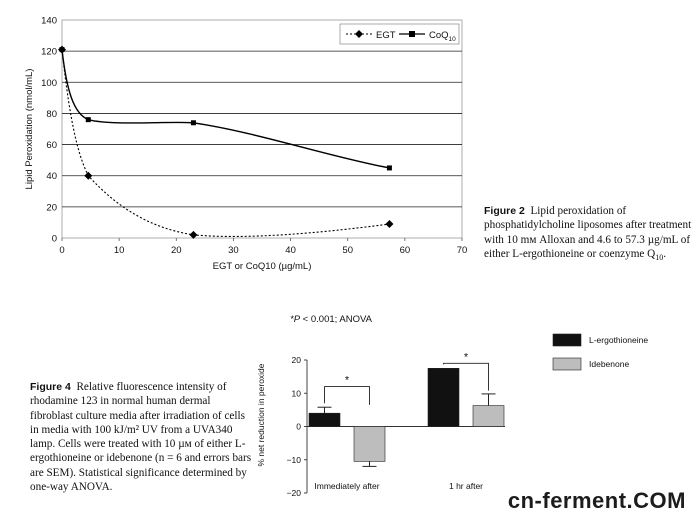 This screenshot has width=700, height=523. What do you see at coordinates (405, 250) in the screenshot?
I see `x-tick-label: 60` at bounding box center [405, 250].